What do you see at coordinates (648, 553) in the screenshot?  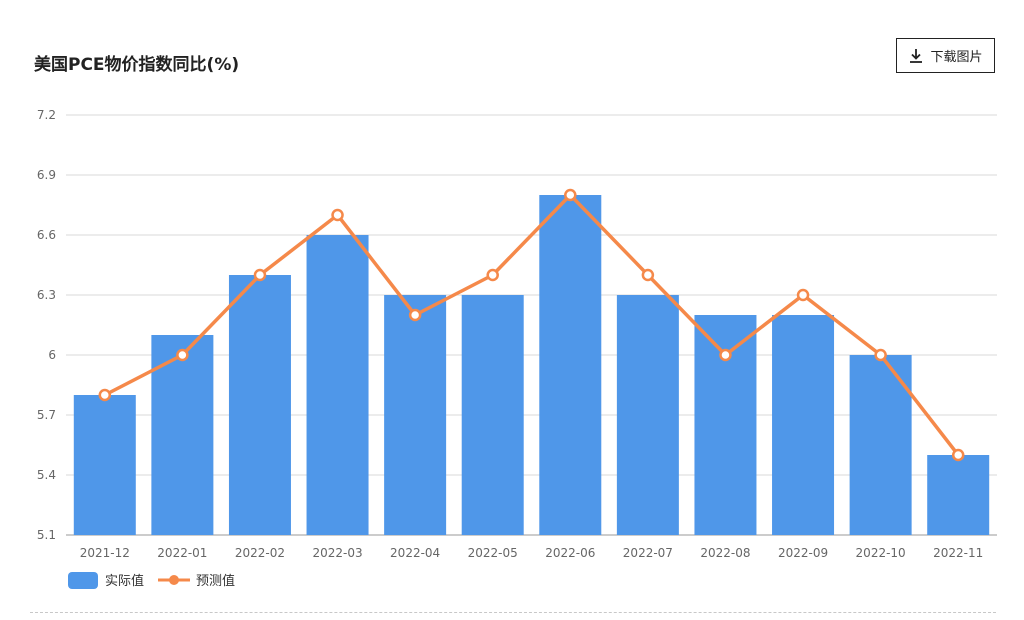 I see `x-tick-label: 2022-07` at bounding box center [648, 553].